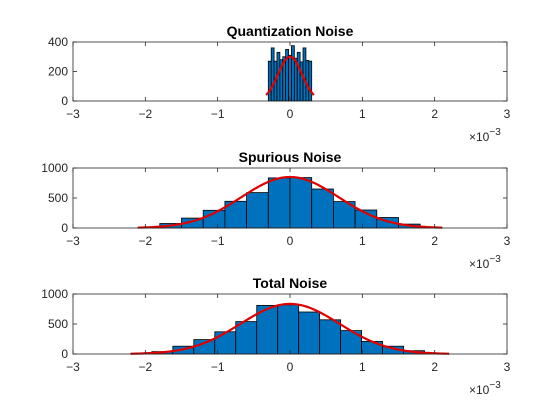  What do you see at coordinates (58, 42) in the screenshot?
I see `y-tick-label: 400` at bounding box center [58, 42].